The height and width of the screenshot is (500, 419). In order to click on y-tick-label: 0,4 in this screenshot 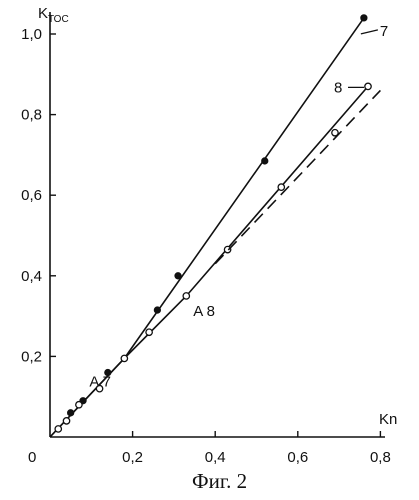, I will do `click(31, 276)`.